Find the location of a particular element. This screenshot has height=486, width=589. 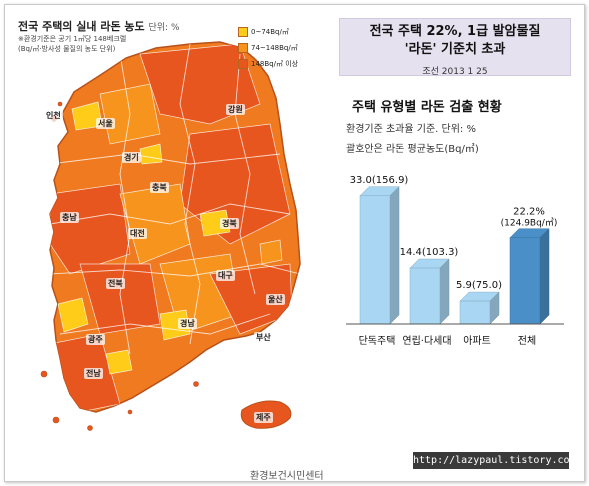

region-label-chungnam: 충남 is located at coordinates (69, 217).